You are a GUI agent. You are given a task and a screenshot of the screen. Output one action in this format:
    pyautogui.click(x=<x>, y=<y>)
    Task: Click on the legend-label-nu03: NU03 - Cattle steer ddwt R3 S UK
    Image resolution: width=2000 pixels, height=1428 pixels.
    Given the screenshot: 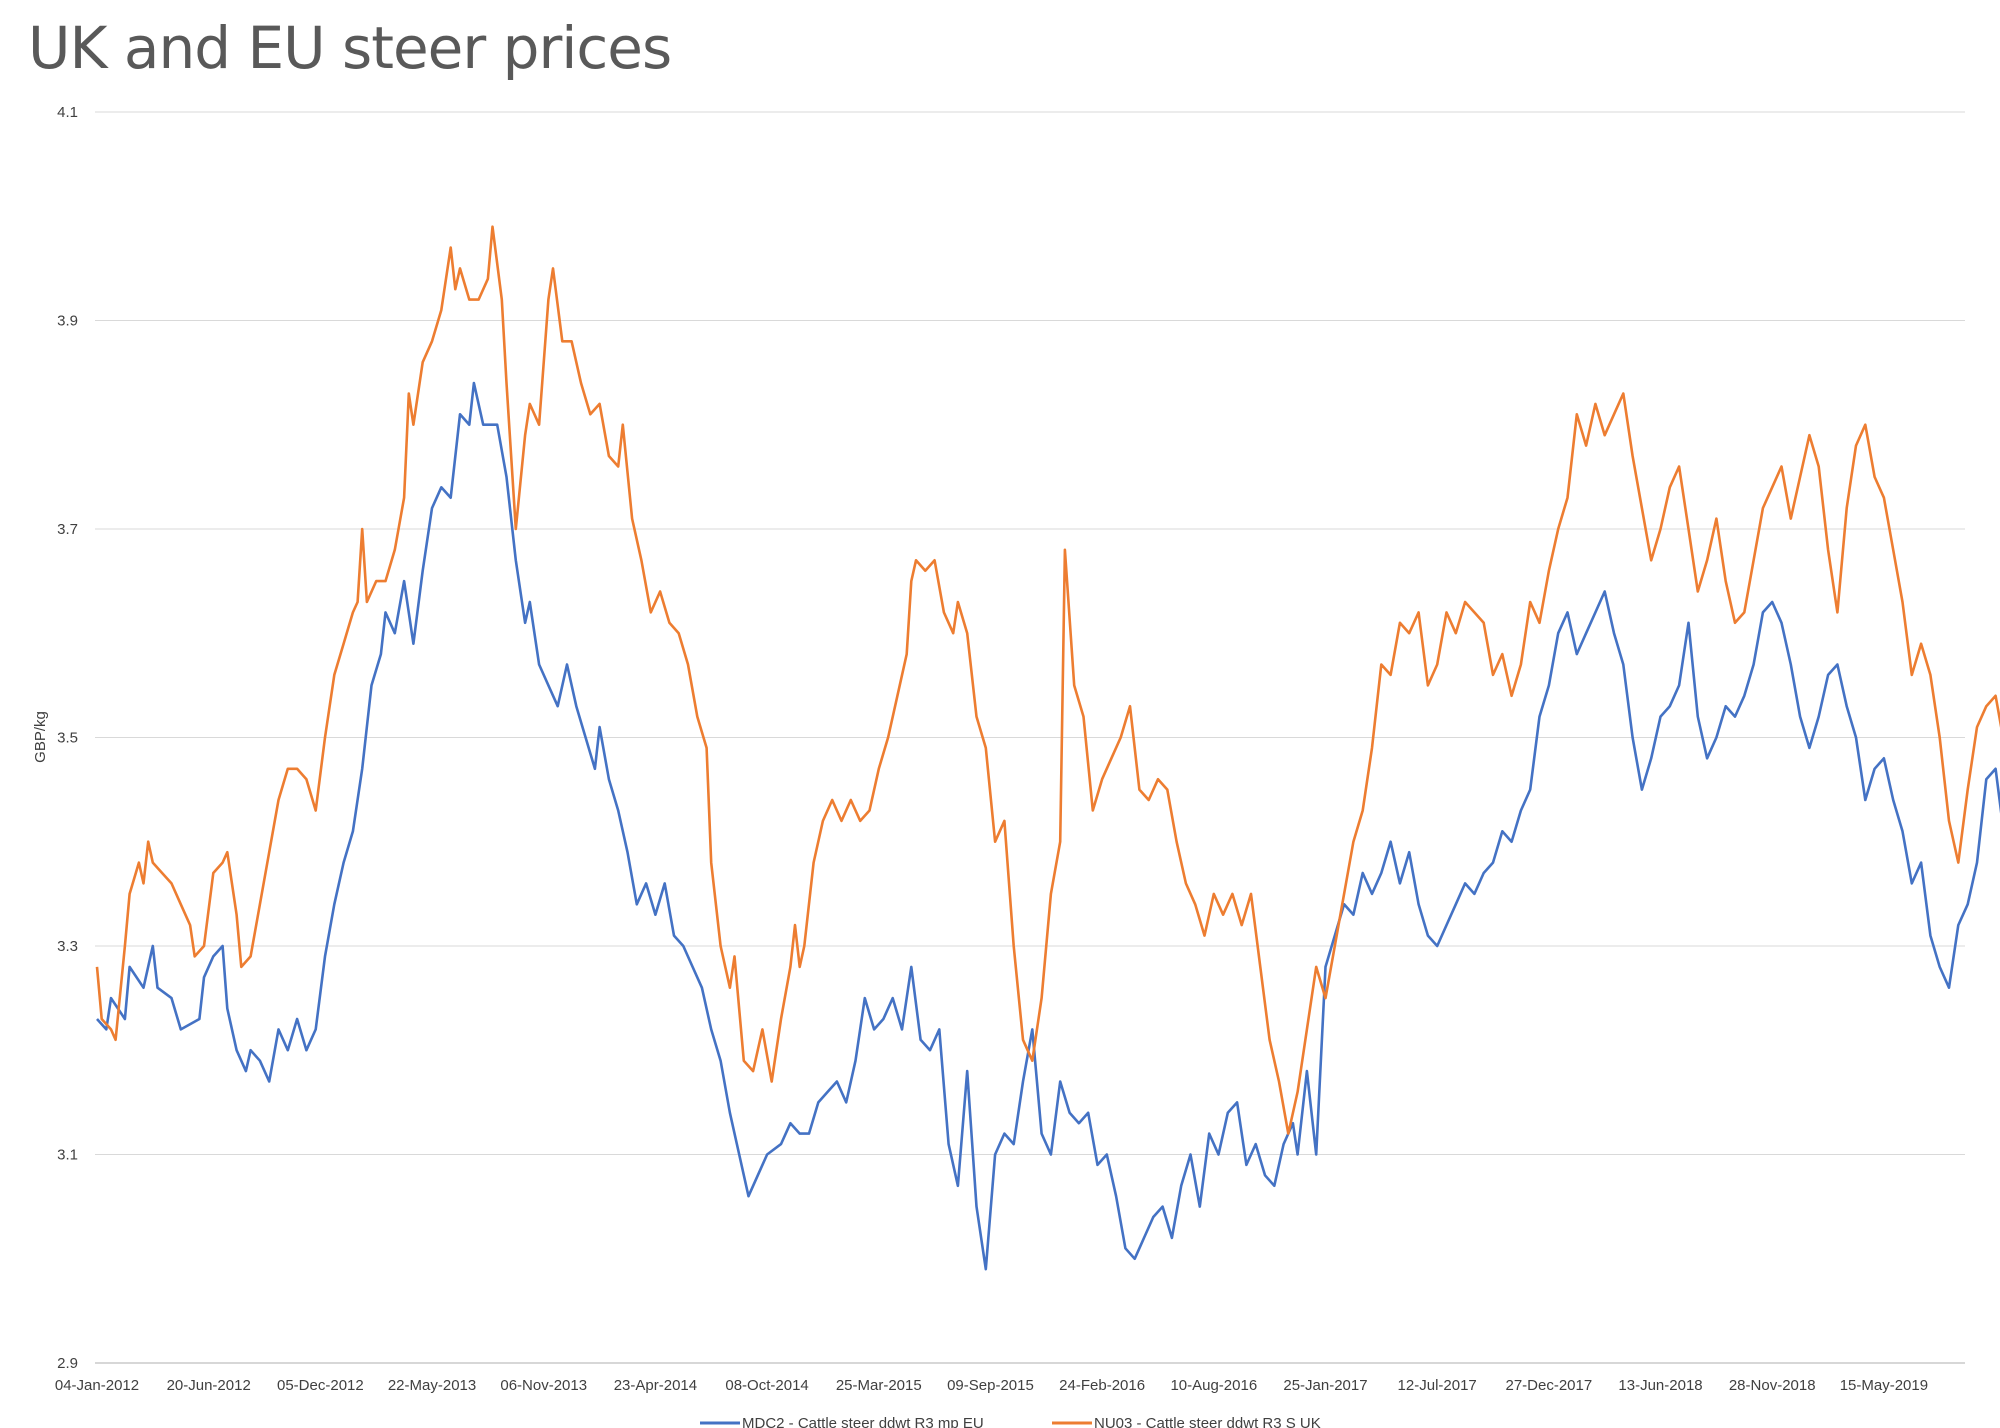 What is the action you would take?
    pyautogui.click(x=1207, y=1421)
    